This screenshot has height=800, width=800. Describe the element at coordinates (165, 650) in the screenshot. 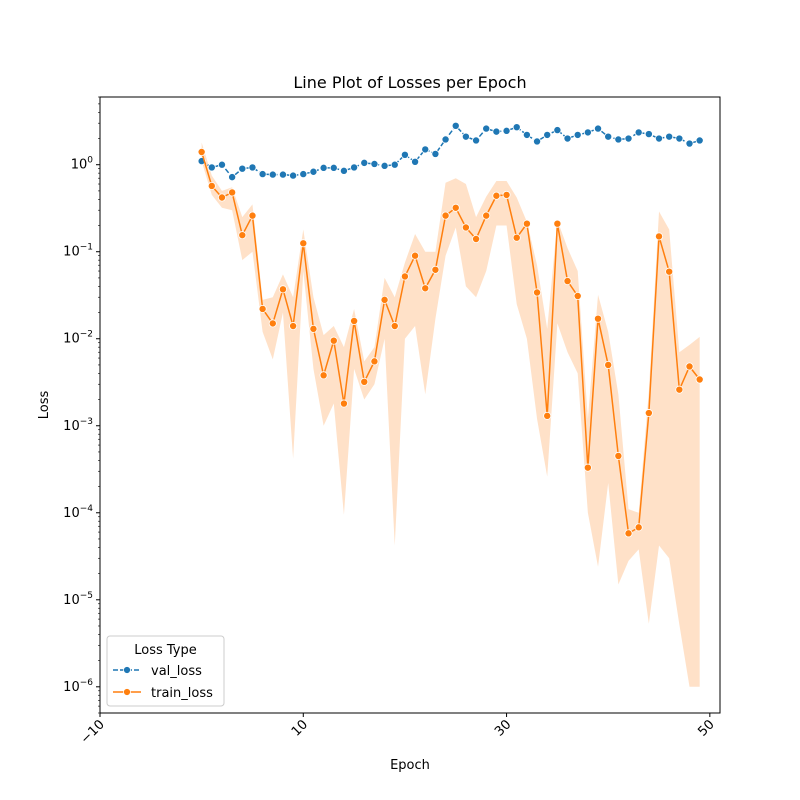

I see `legend-title: Loss Type` at that location.